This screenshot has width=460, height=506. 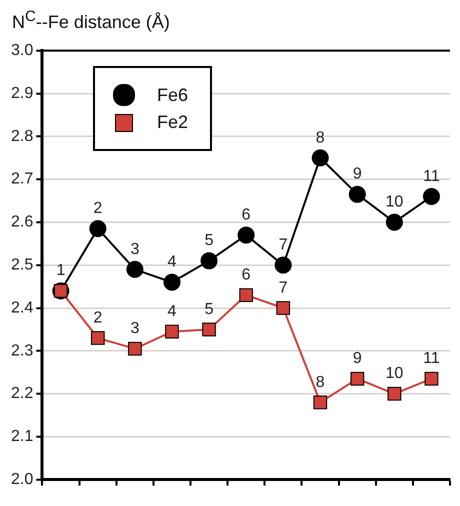 I want to click on y-tick-label: 2.9, so click(x=22, y=93).